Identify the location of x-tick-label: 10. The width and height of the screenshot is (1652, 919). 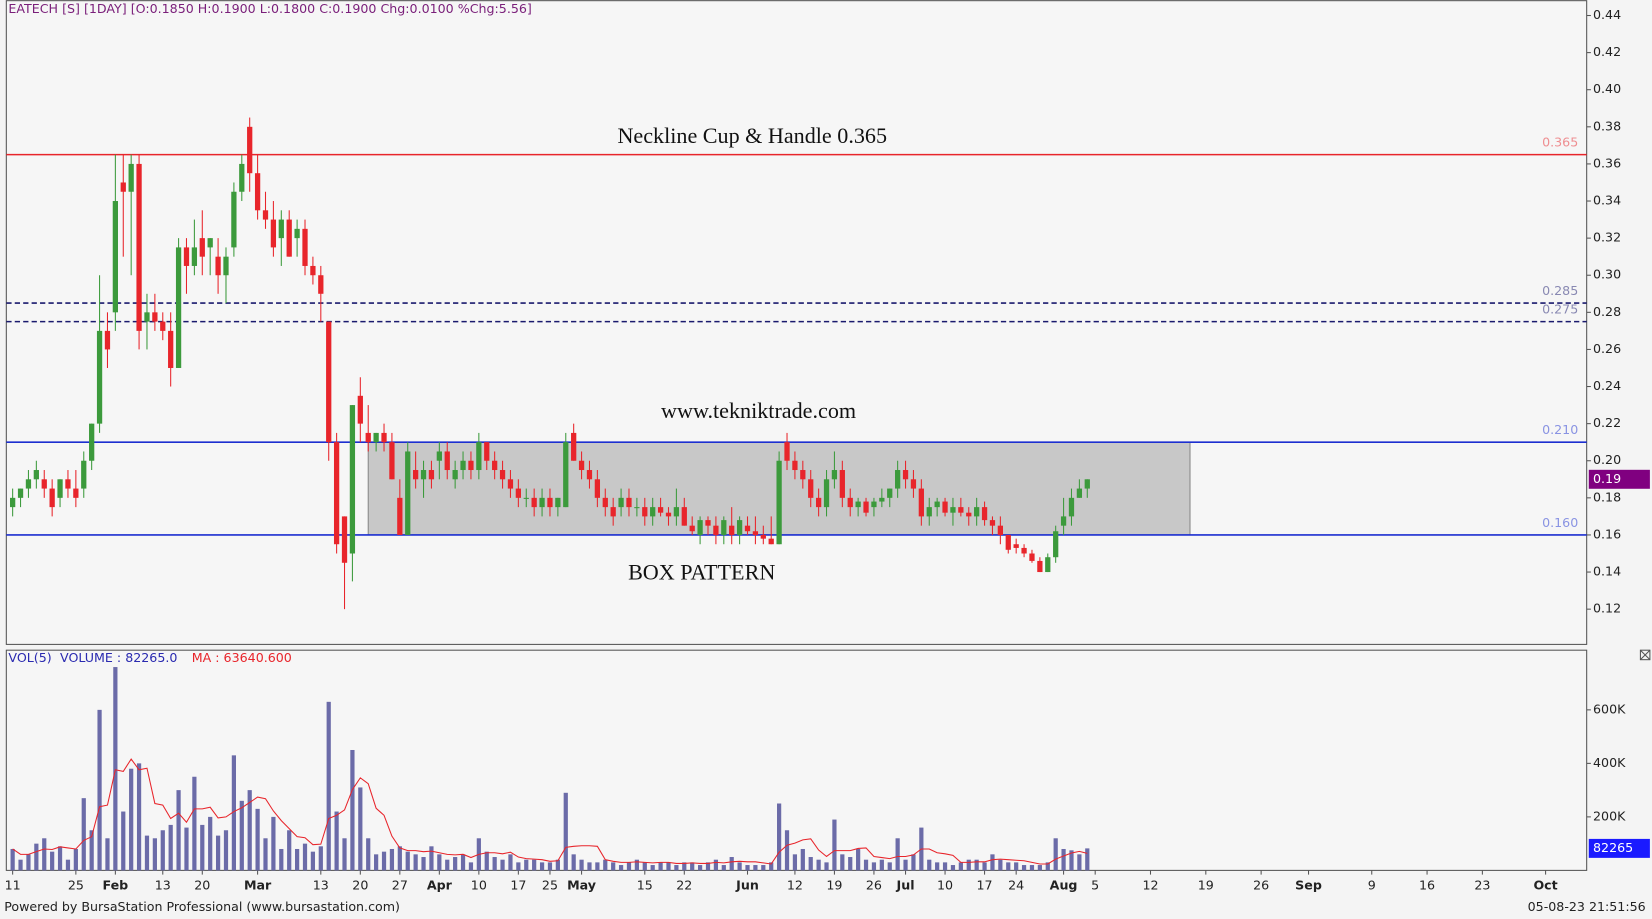
(945, 885).